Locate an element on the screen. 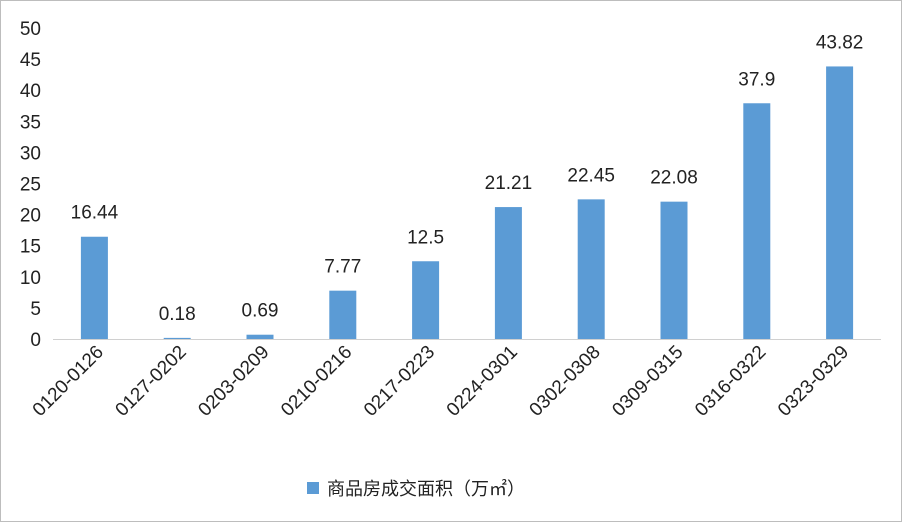 Image resolution: width=902 pixels, height=522 pixels. y-tick-label: 10 is located at coordinates (30, 278).